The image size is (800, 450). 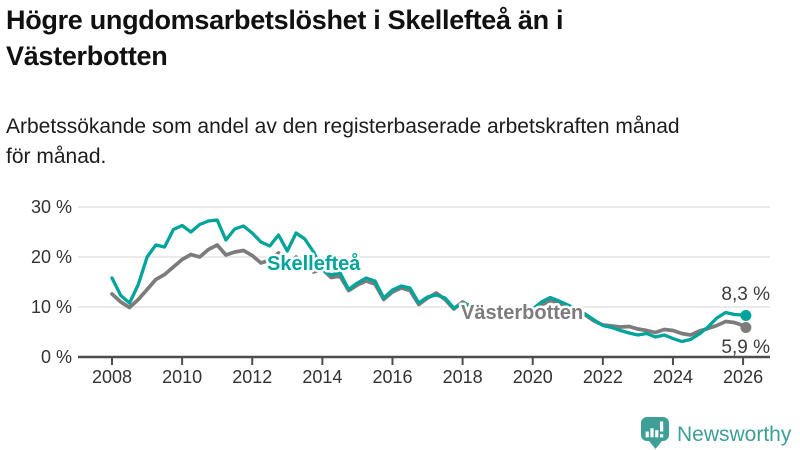 What do you see at coordinates (322, 377) in the screenshot?
I see `x-tick-label-2014: 2014` at bounding box center [322, 377].